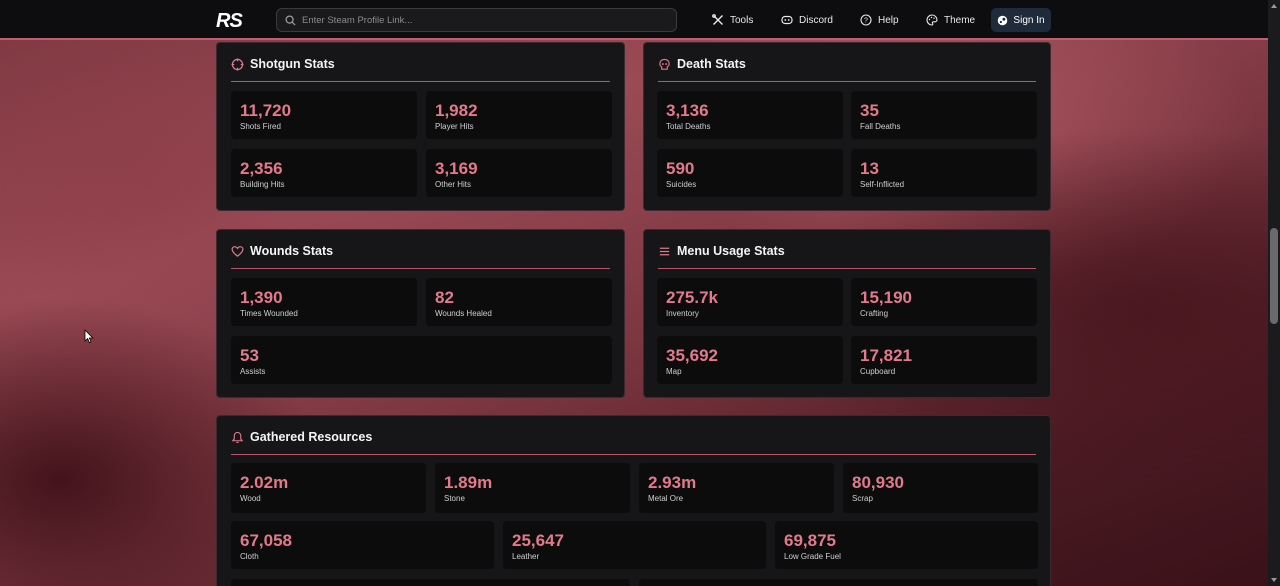  I want to click on stat-card: 82 Wounds Healed, so click(519, 302).